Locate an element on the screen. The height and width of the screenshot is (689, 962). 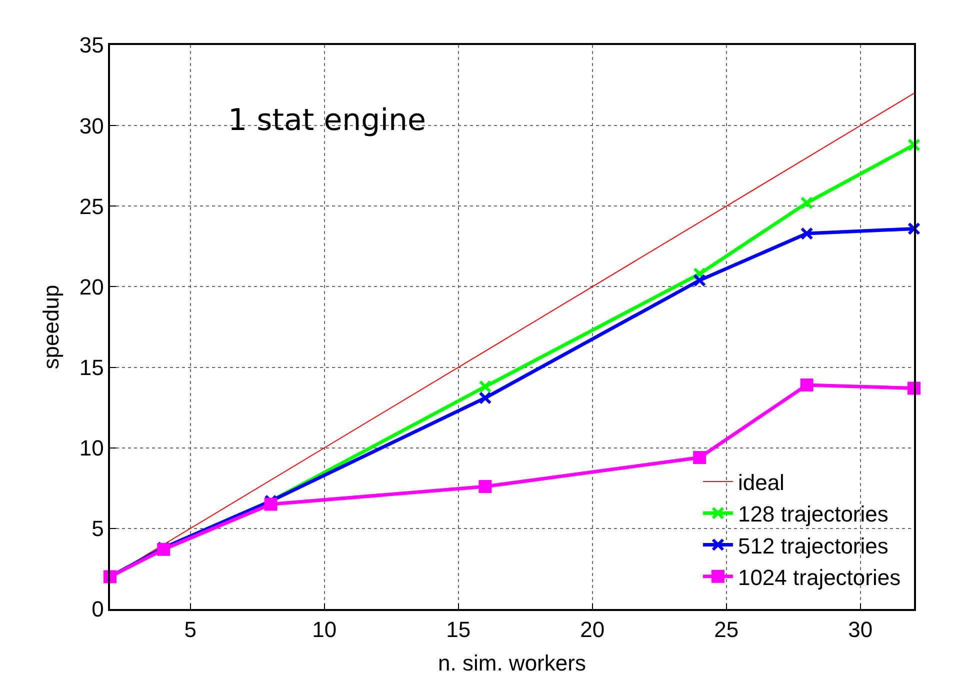
text: 1 stat engine is located at coordinates (327, 120).